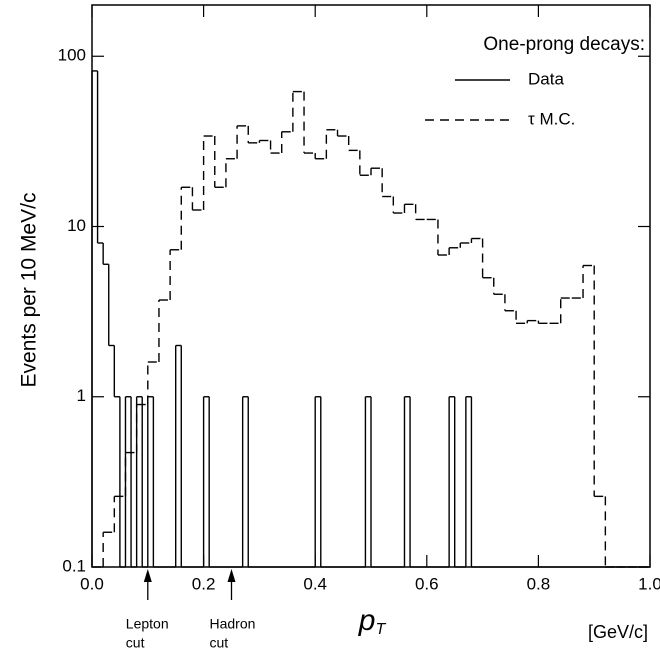  Describe the element at coordinates (204, 583) in the screenshot. I see `x-tick-label: 0.2` at that location.